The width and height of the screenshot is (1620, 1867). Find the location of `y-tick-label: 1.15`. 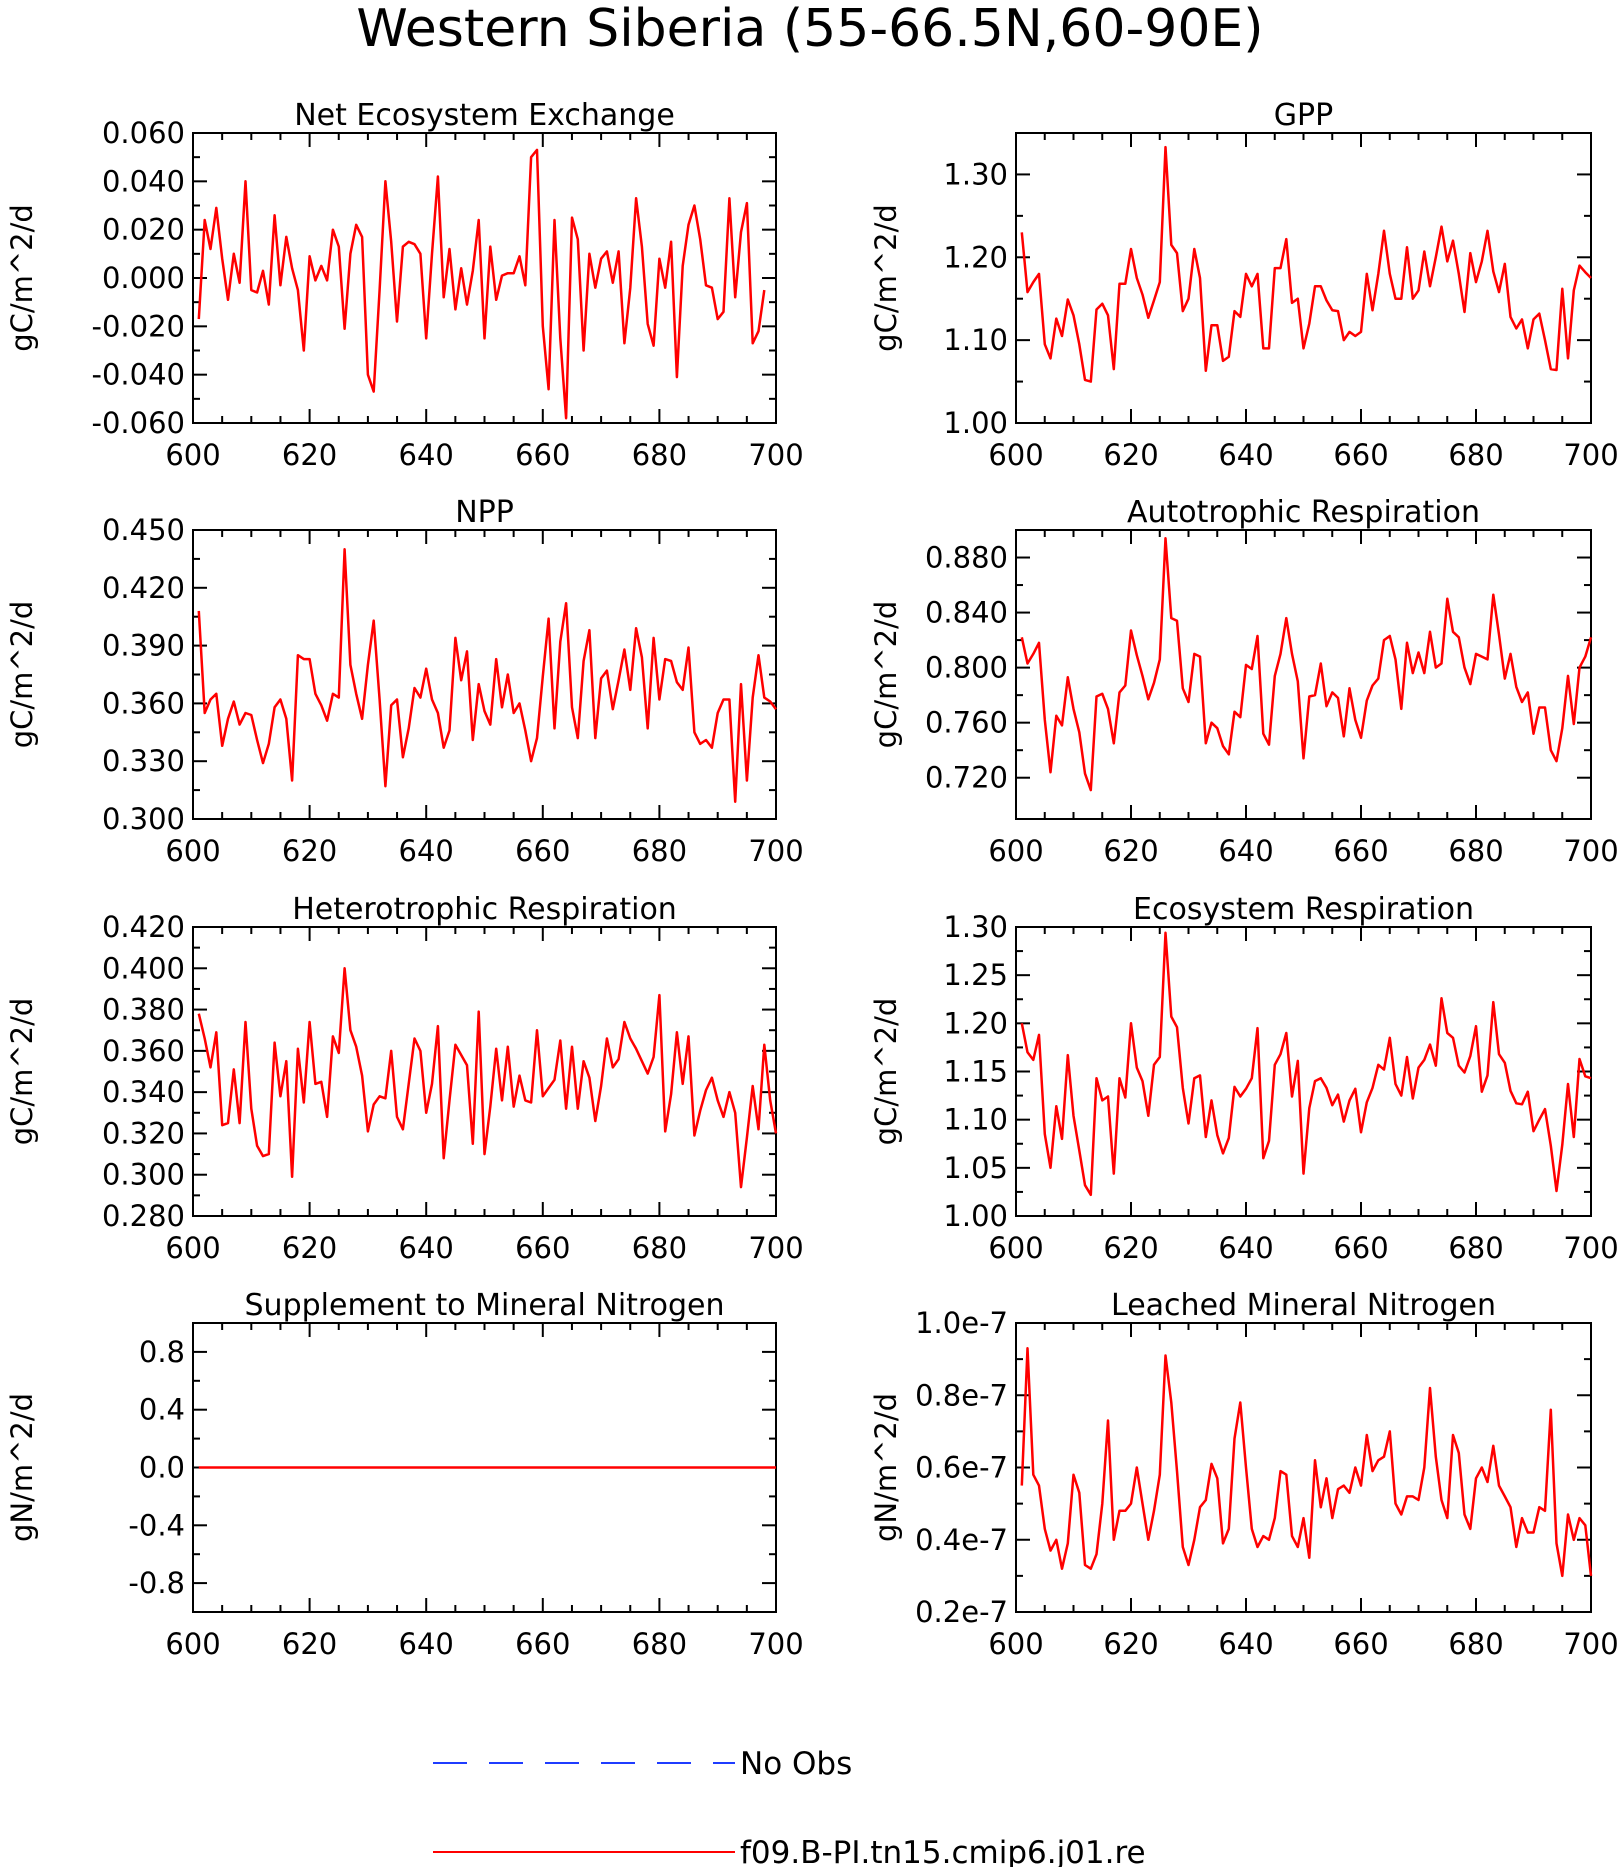

y-tick-label: 1.15 is located at coordinates (975, 1072).